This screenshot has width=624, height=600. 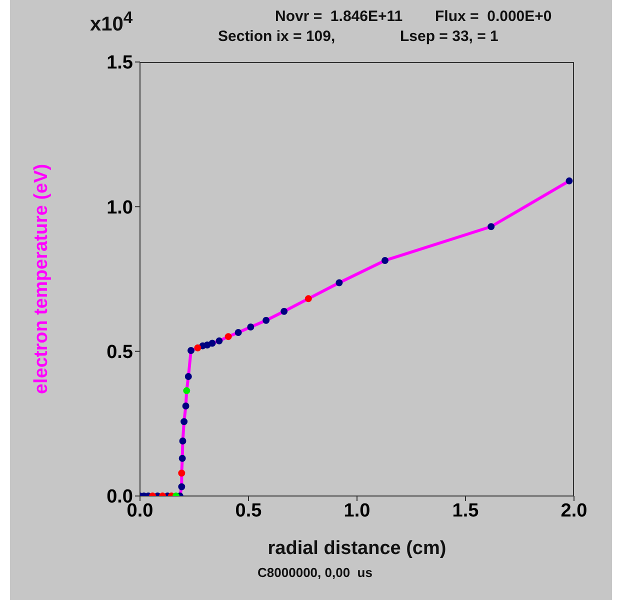 What do you see at coordinates (449, 36) in the screenshot?
I see `text: Lsep = 33, = 1` at bounding box center [449, 36].